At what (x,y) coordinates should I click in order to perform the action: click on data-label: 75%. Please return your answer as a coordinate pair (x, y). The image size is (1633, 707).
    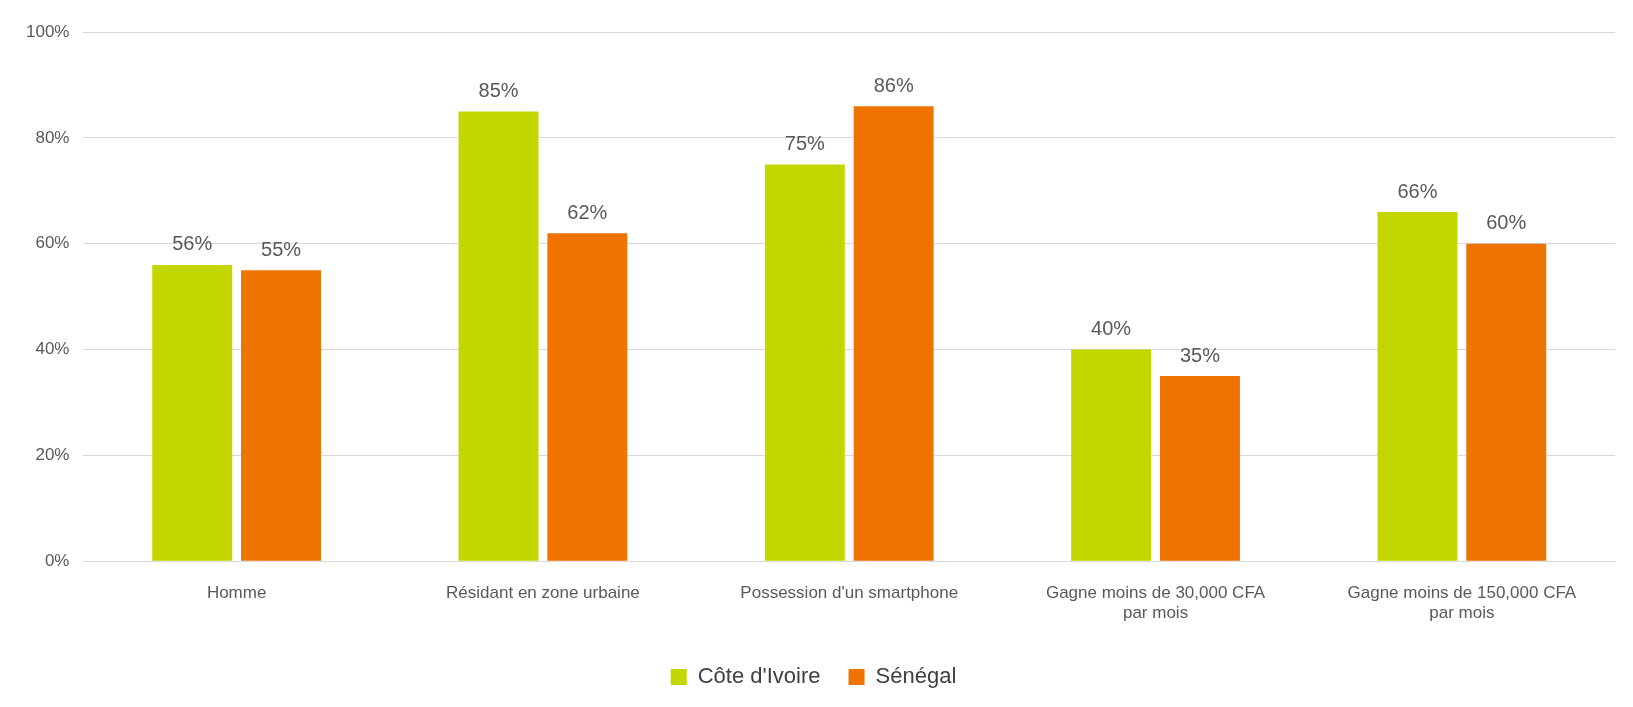
    Looking at the image, I should click on (805, 142).